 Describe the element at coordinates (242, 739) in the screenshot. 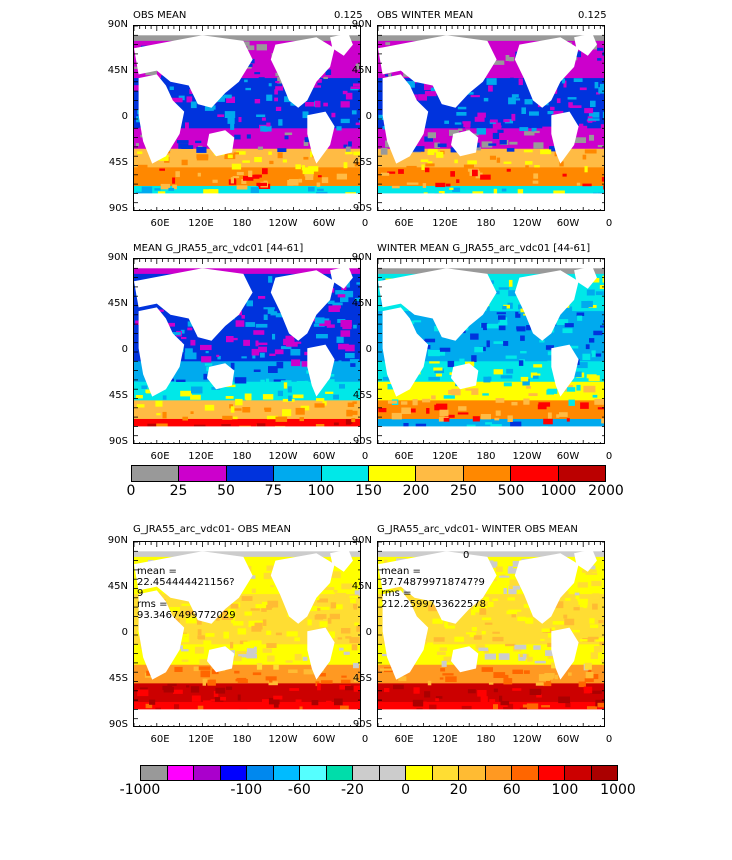

I see `lon-tick-label: 180` at that location.